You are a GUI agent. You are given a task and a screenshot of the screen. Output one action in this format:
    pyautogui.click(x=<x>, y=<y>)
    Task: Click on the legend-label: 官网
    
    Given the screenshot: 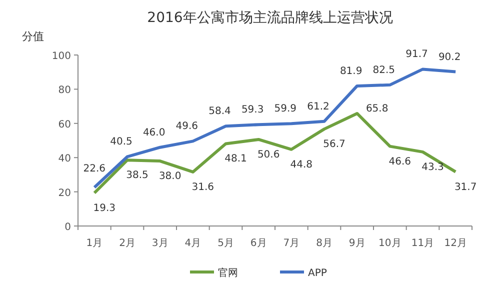 What is the action you would take?
    pyautogui.click(x=228, y=273)
    